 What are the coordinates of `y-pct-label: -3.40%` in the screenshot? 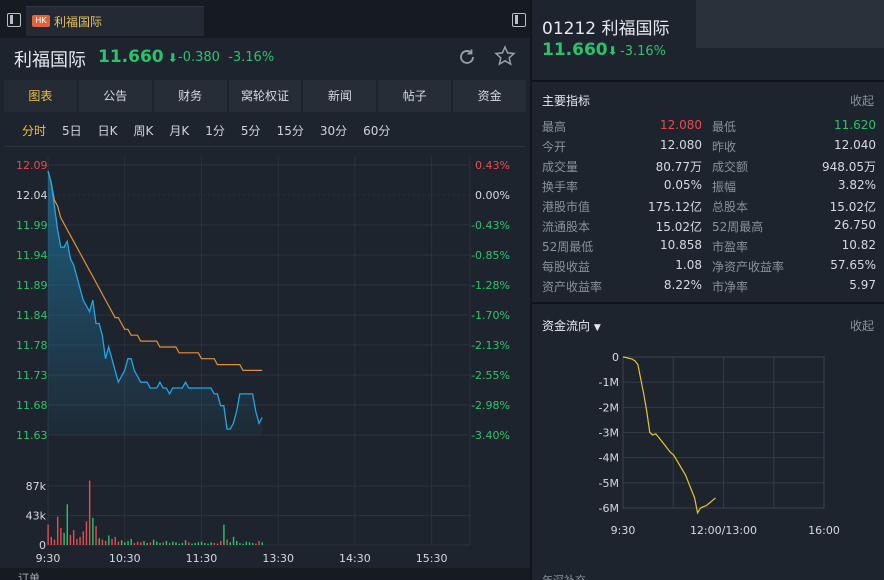 It's located at (490, 435).